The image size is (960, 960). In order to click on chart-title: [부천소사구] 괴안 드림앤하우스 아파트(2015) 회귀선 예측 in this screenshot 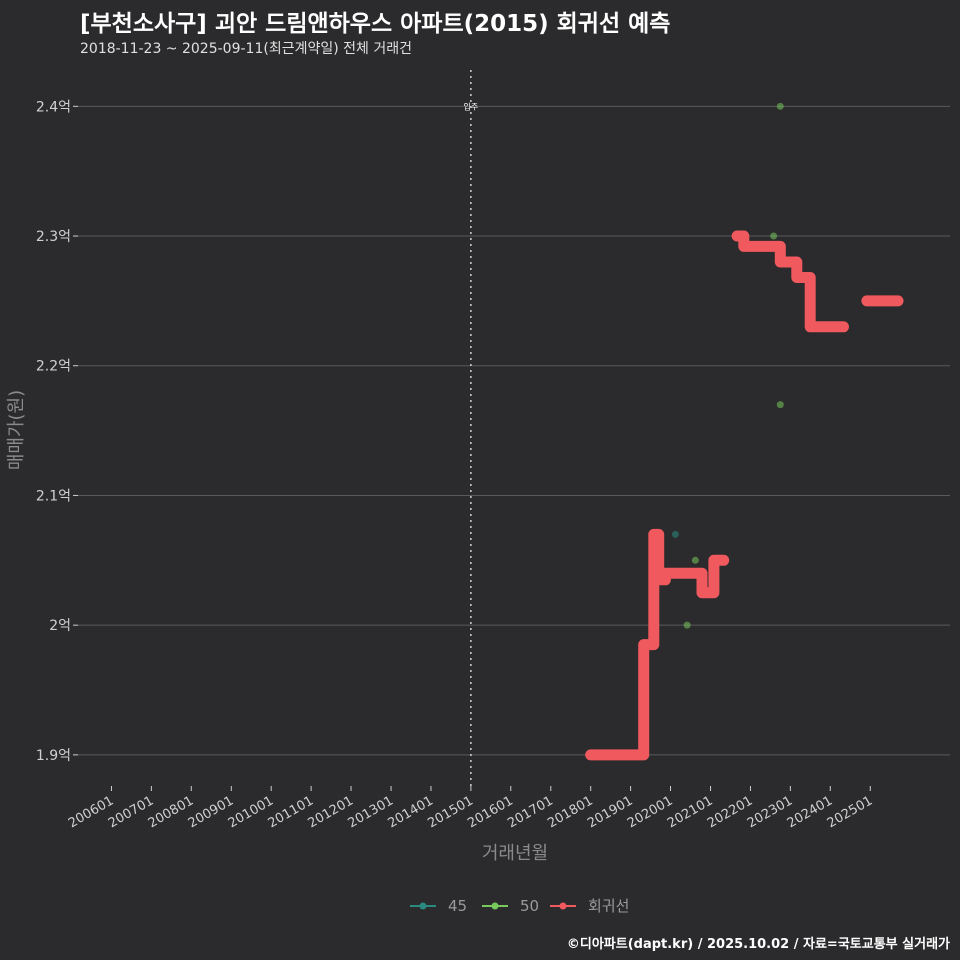, I will do `click(375, 24)`.